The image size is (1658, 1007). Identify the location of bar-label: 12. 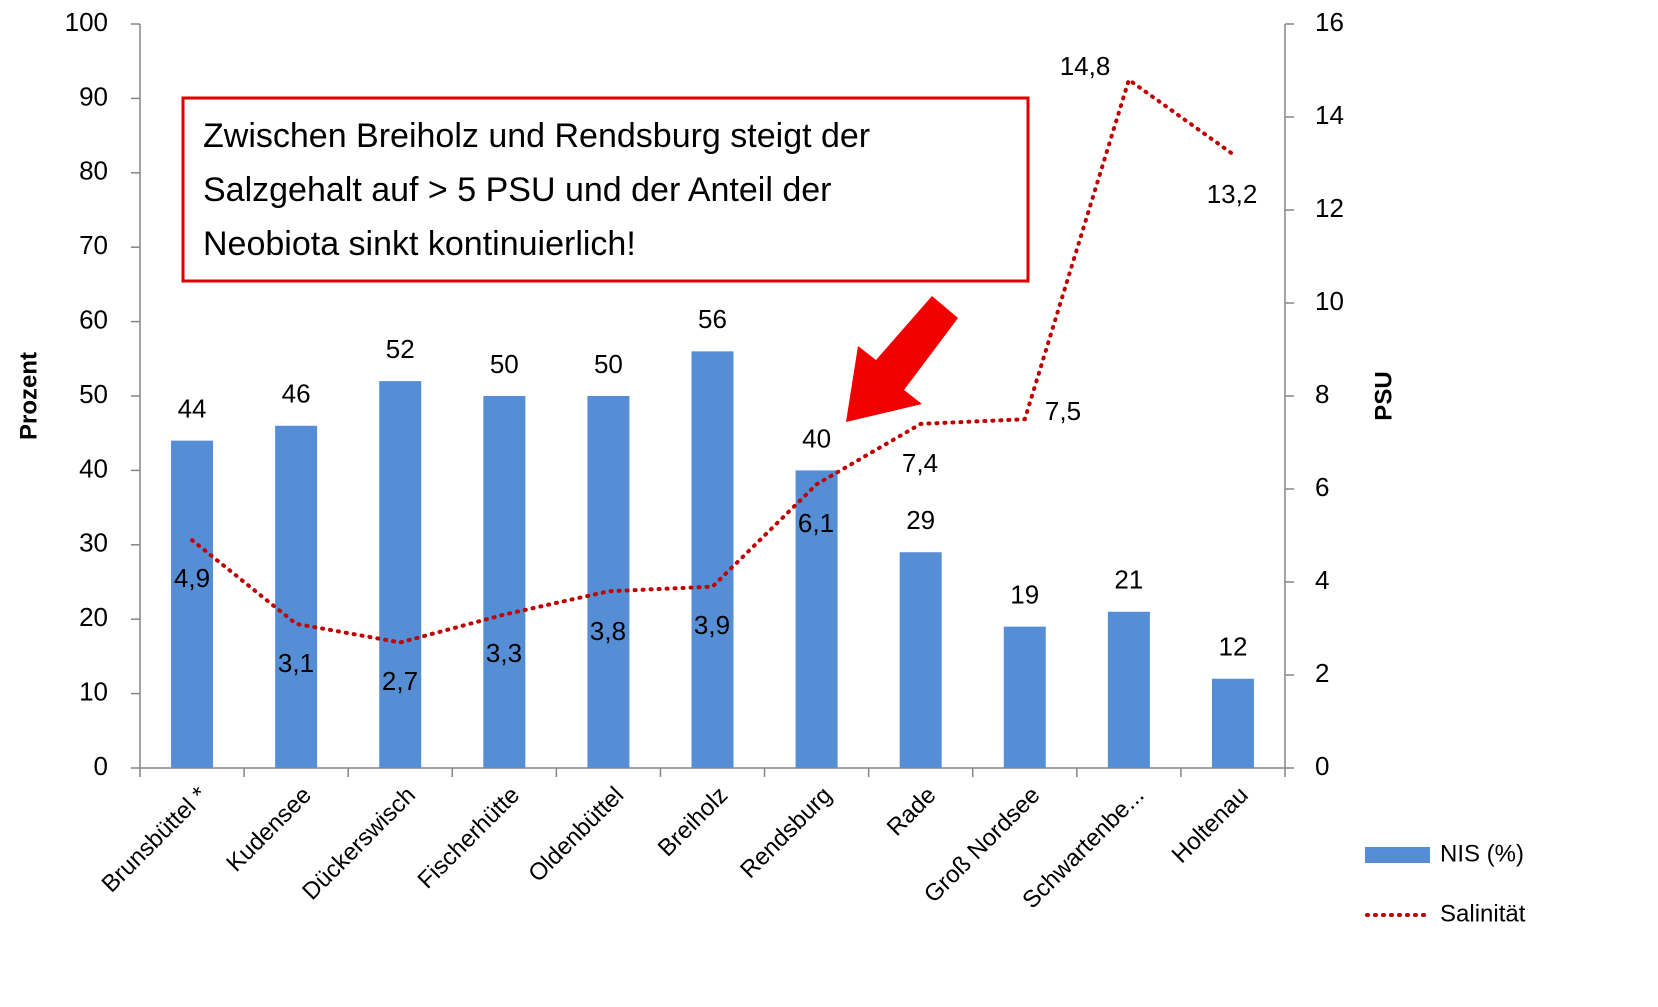
(1232, 647).